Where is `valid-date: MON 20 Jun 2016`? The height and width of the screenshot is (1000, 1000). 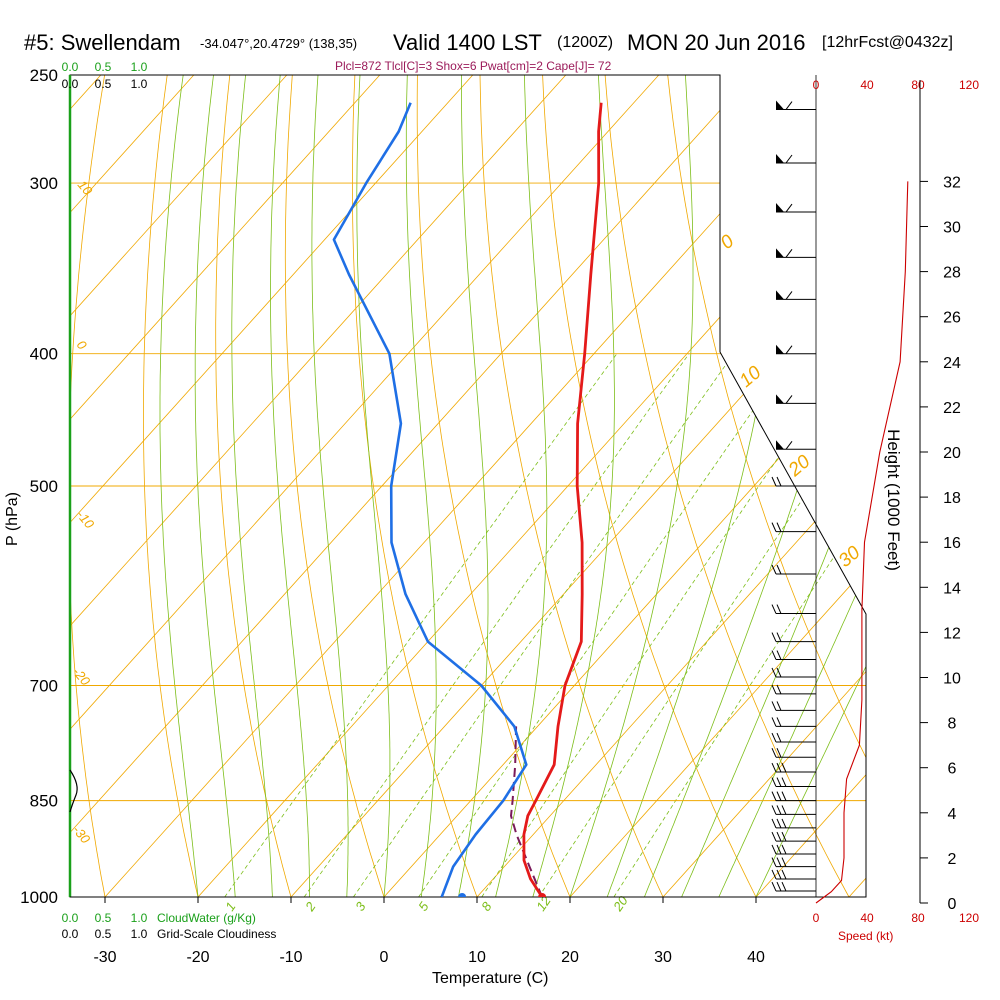
valid-date: MON 20 Jun 2016 is located at coordinates (716, 42).